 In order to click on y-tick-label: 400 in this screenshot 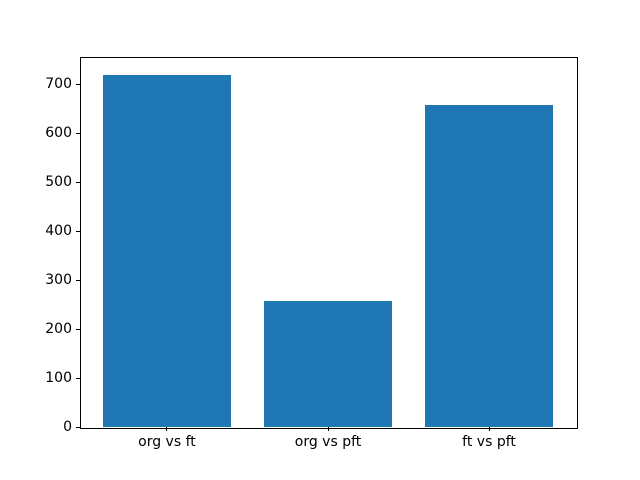, I will do `click(58, 231)`.